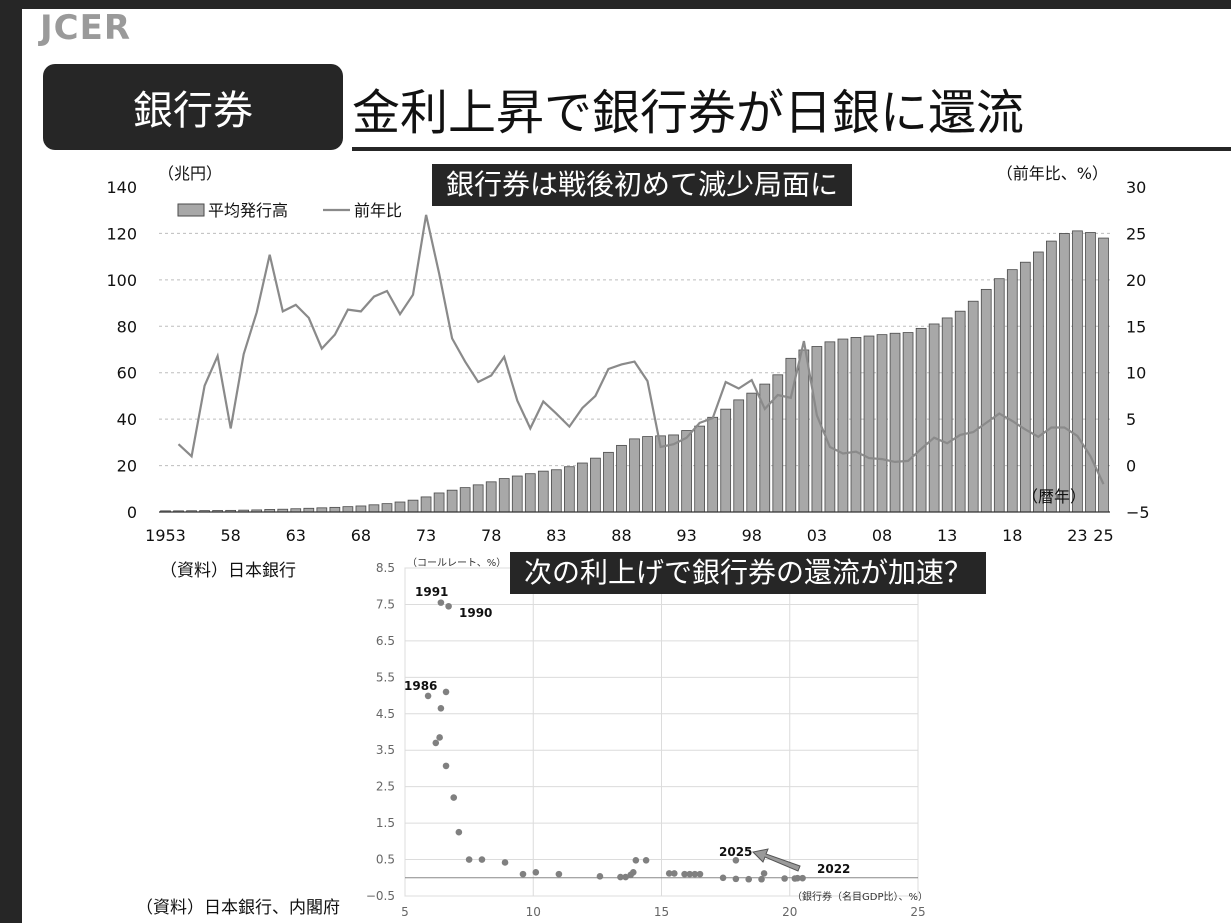 Image resolution: width=1231 pixels, height=923 pixels. I want to click on left-bar, so click(11, 461).